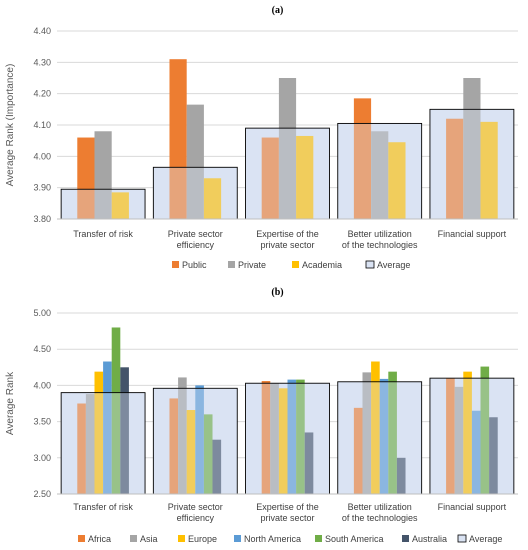  Describe the element at coordinates (266, 438) in the screenshot. I see `bar-africa-lower` at that location.